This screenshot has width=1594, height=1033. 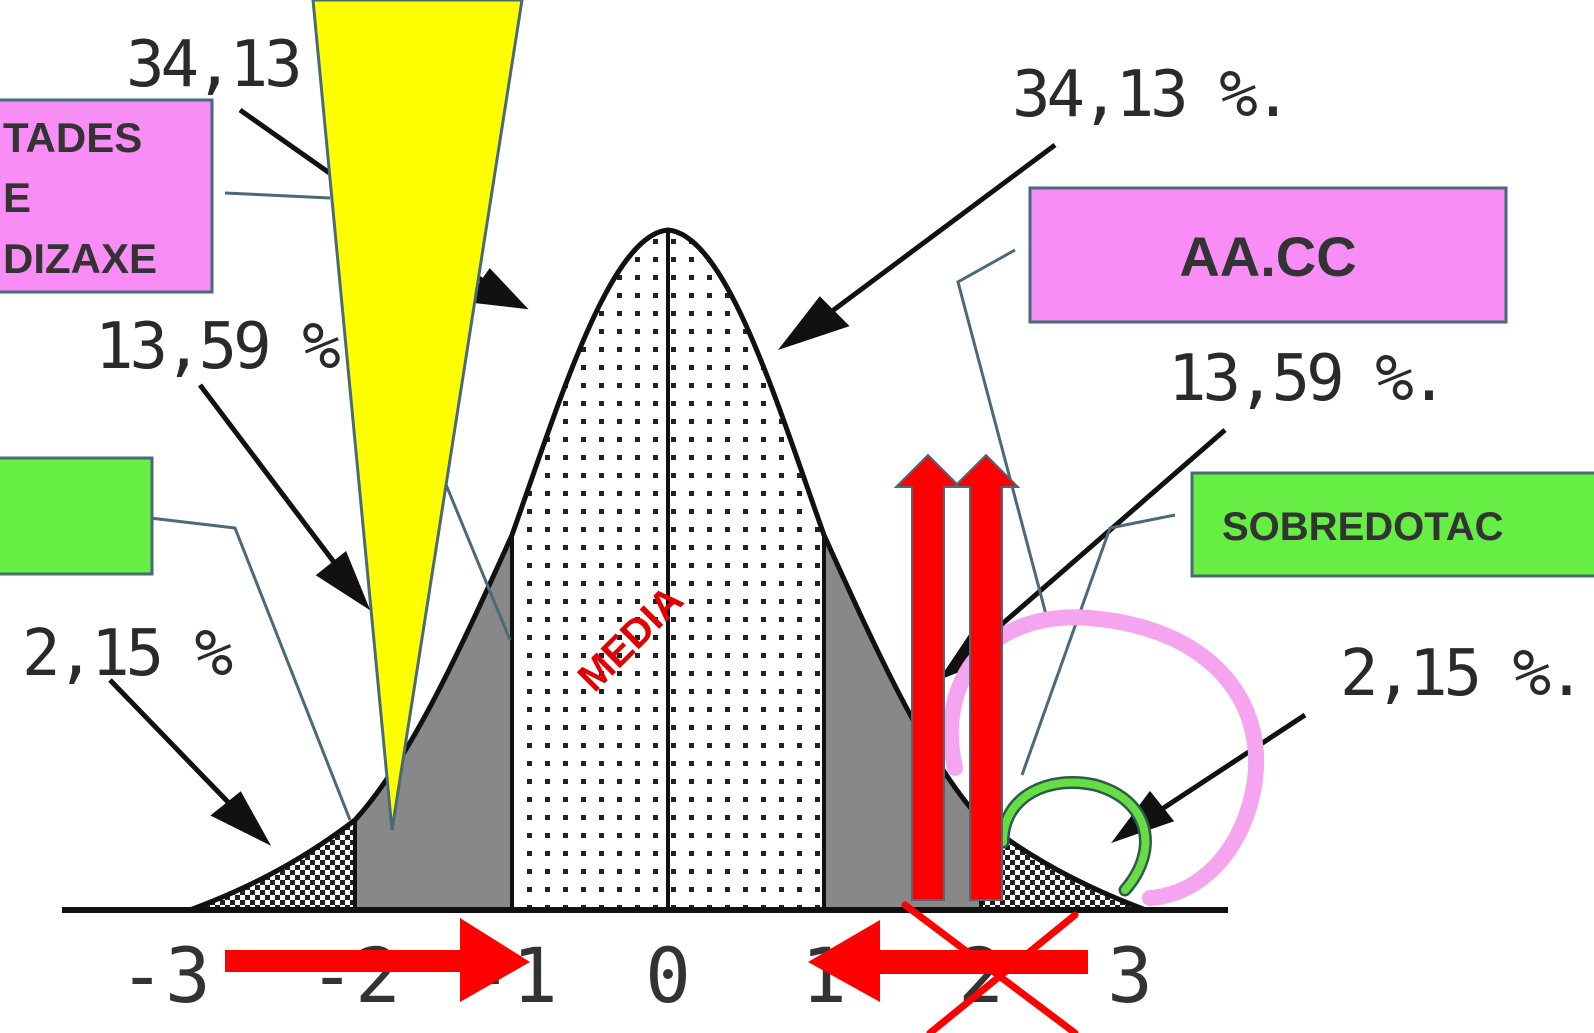 I want to click on axis-tick-labels: -3 -2 -1 0 1 2 3, so click(x=636, y=975).